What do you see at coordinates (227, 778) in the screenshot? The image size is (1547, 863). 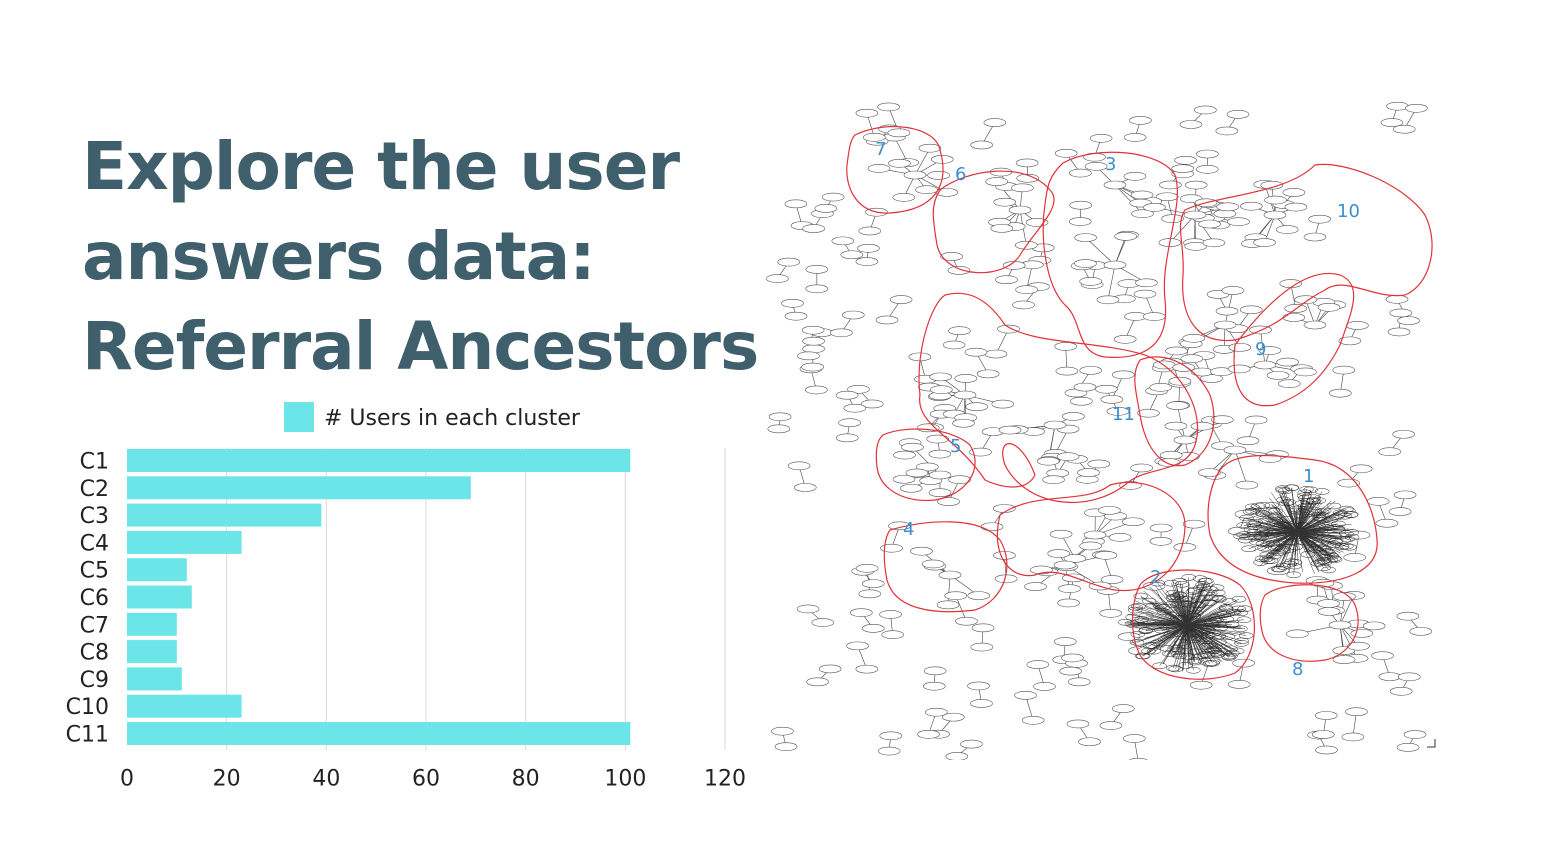 I see `x-tick-label: 20` at bounding box center [227, 778].